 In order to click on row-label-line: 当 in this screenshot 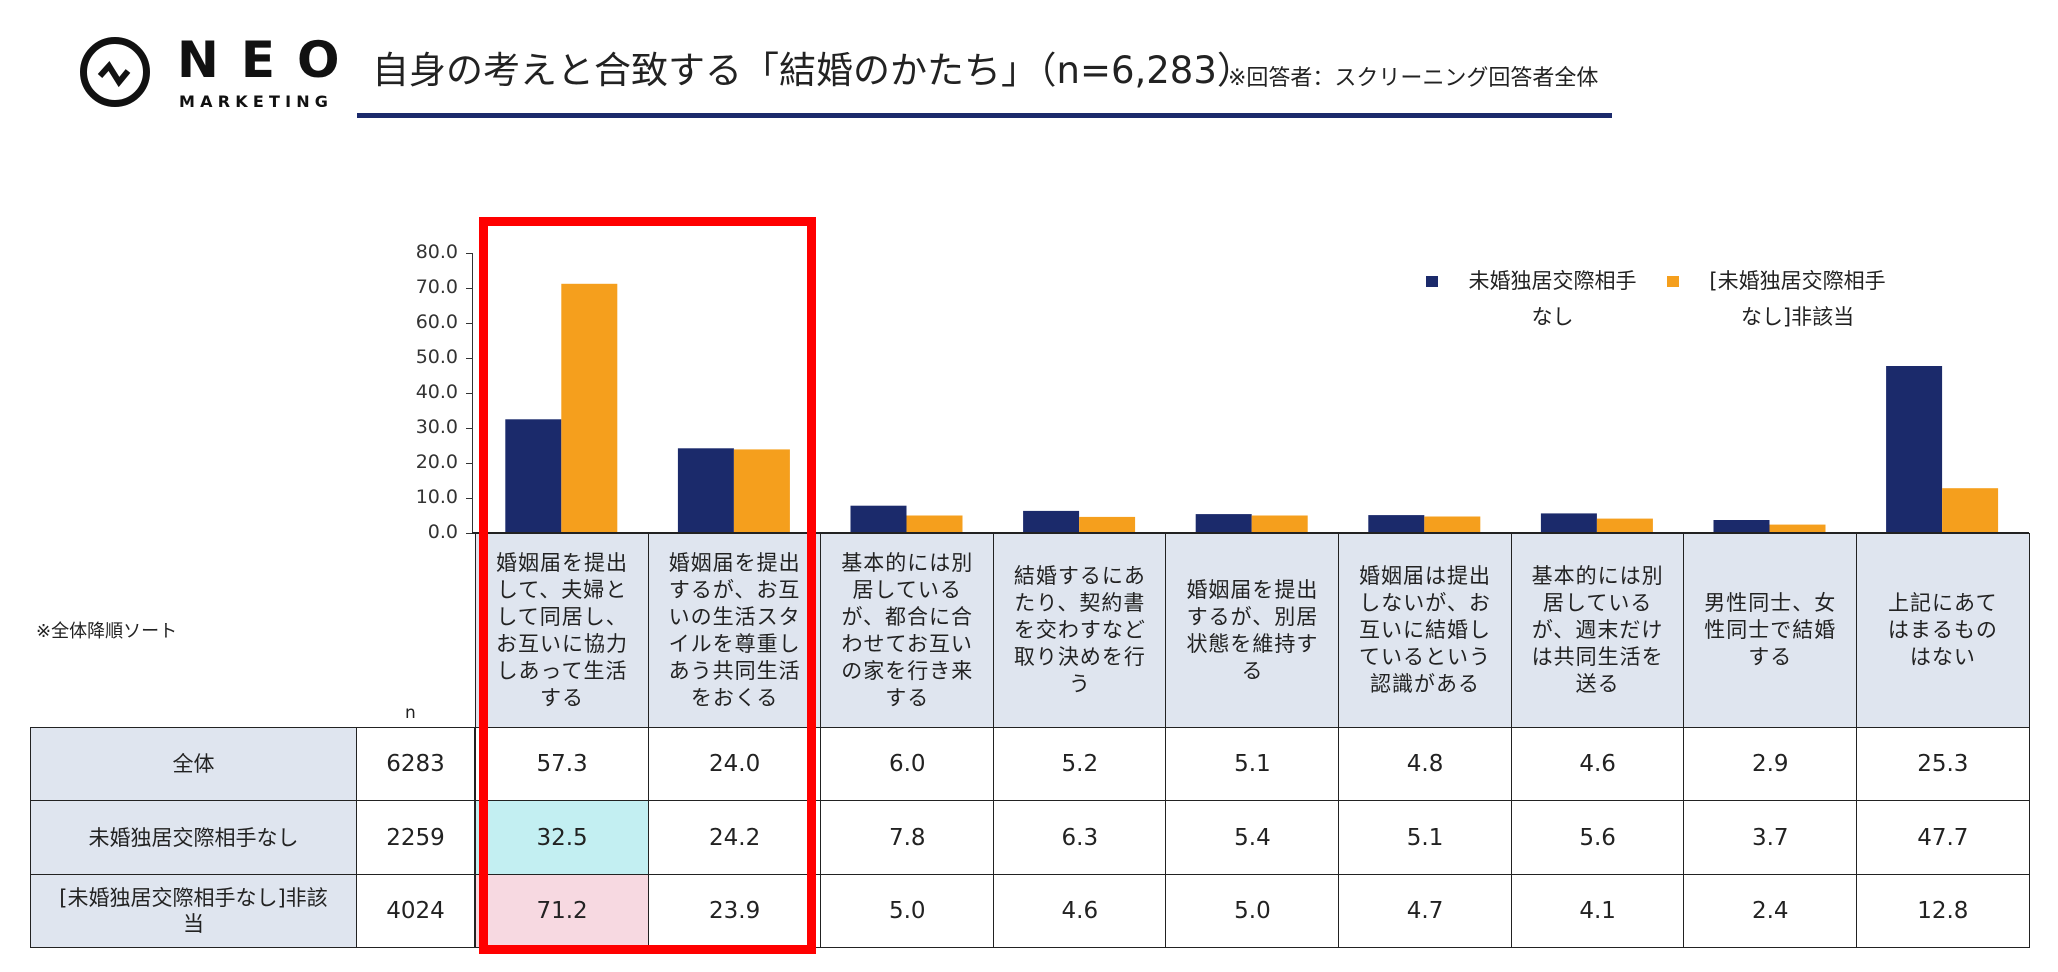, I will do `click(193, 923)`.